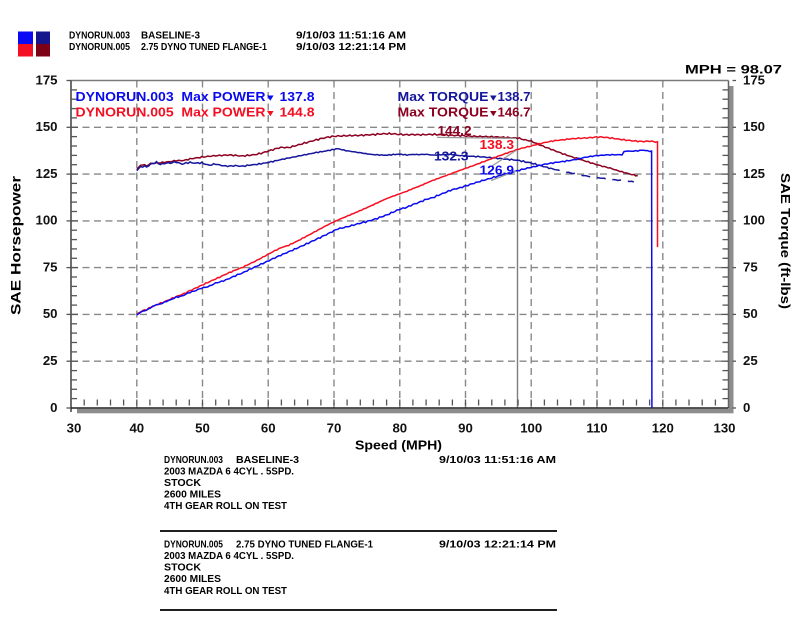 The image size is (800, 617). I want to click on svg-text: 126.9, so click(497, 171).